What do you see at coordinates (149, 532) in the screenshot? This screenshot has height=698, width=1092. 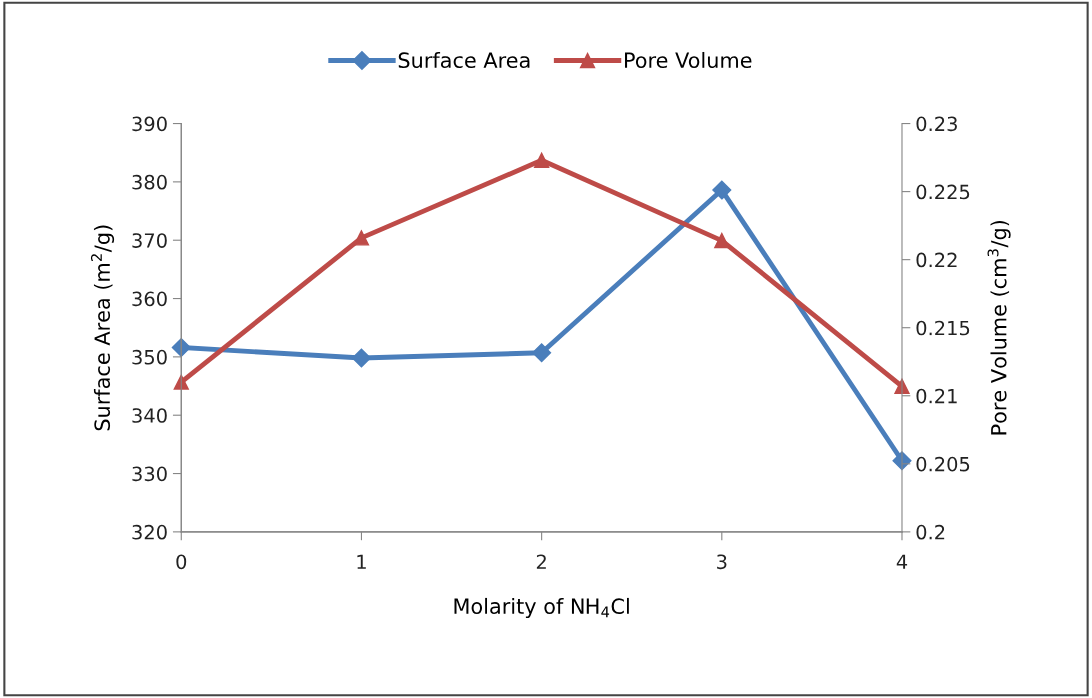 I see `y-tick-label: 320` at bounding box center [149, 532].